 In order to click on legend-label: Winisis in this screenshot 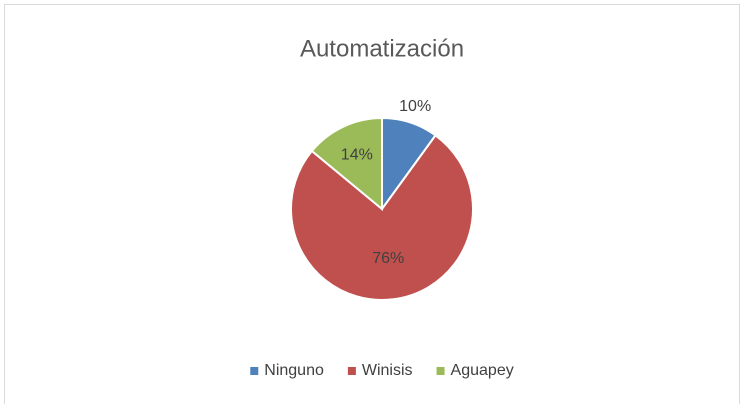, I will do `click(387, 370)`.